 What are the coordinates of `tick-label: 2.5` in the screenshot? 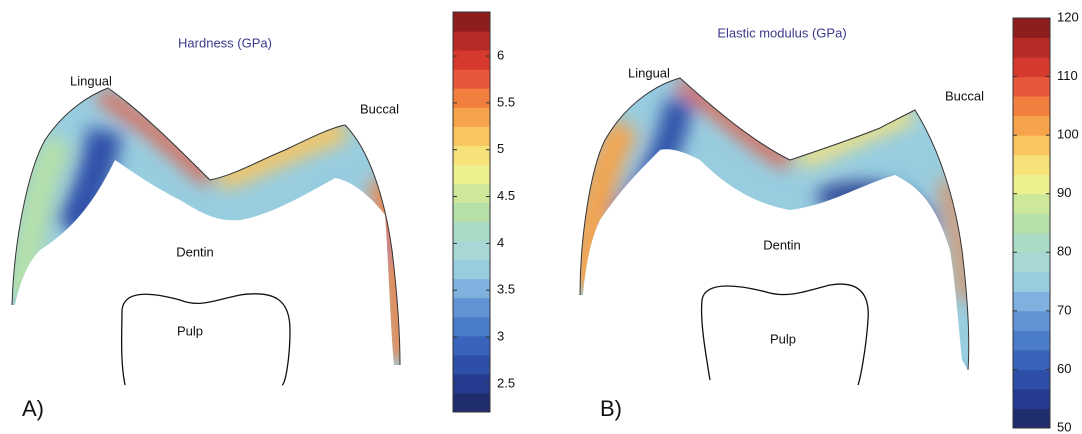 It's located at (506, 382).